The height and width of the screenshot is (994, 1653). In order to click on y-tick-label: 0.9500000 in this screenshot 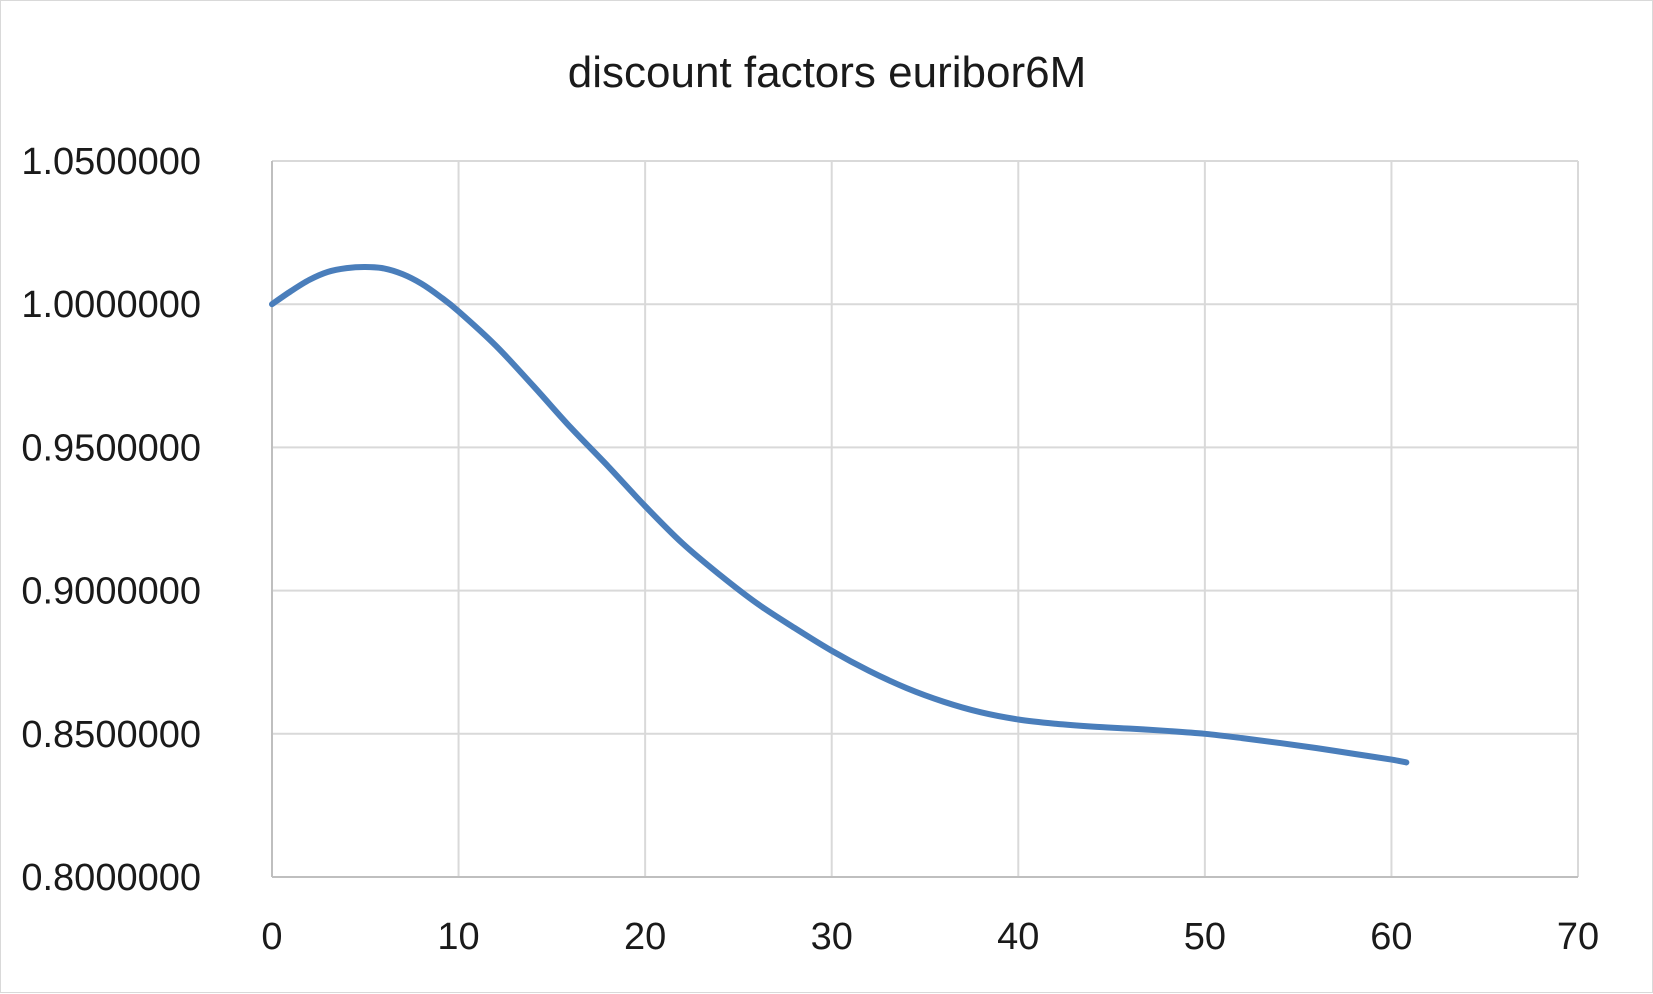, I will do `click(111, 448)`.